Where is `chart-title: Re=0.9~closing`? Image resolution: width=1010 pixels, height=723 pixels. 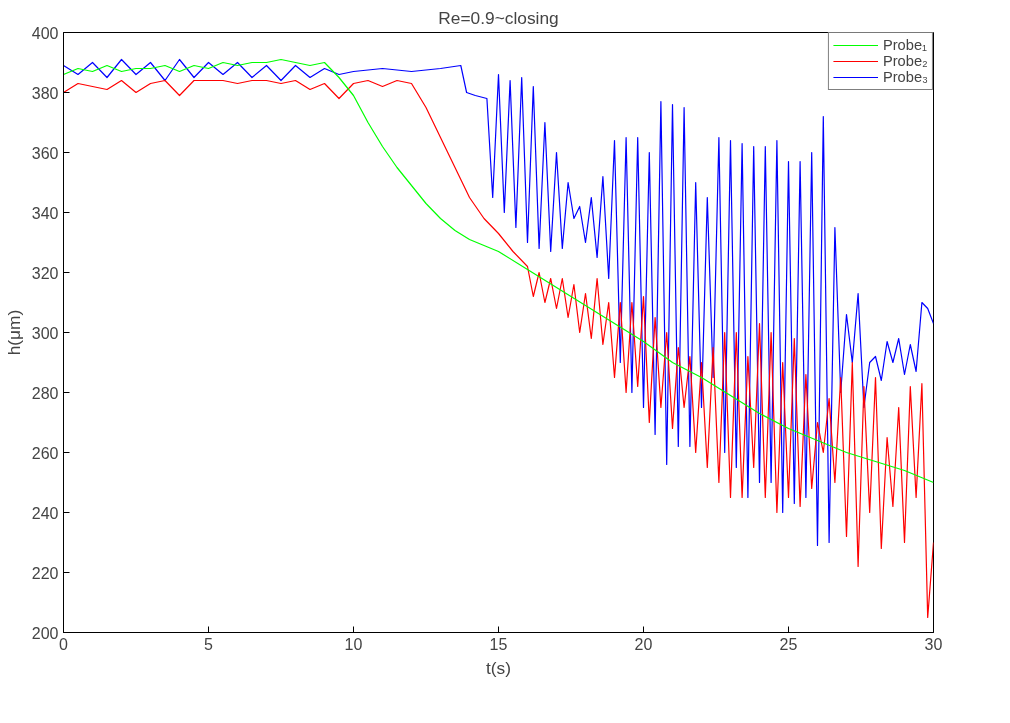
chart-title: Re=0.9~closing is located at coordinates (498, 17).